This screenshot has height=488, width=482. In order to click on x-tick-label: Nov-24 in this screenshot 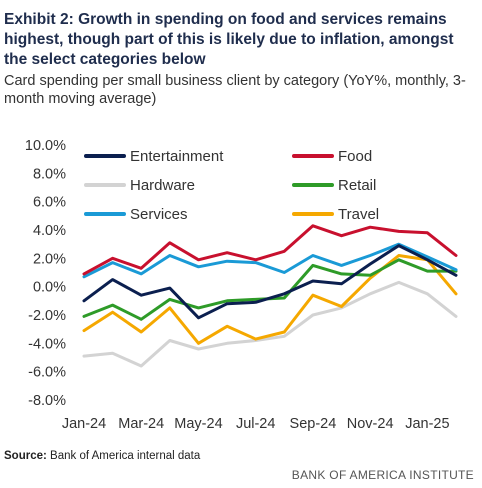, I will do `click(370, 424)`.